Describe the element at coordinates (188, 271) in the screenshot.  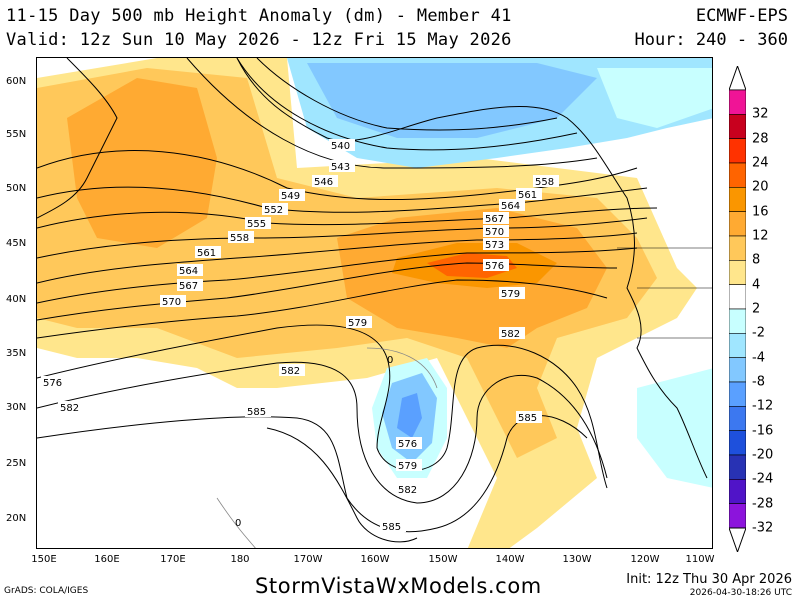
I see `contour-label-564: 564` at that location.